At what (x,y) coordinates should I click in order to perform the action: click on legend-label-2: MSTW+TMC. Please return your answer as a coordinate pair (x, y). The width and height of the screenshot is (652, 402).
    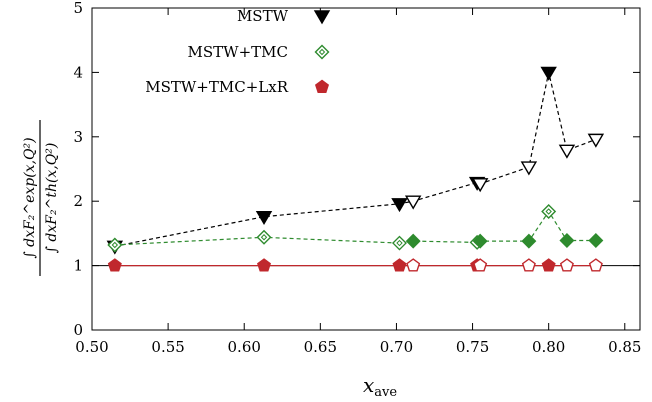
    Looking at the image, I should click on (238, 52).